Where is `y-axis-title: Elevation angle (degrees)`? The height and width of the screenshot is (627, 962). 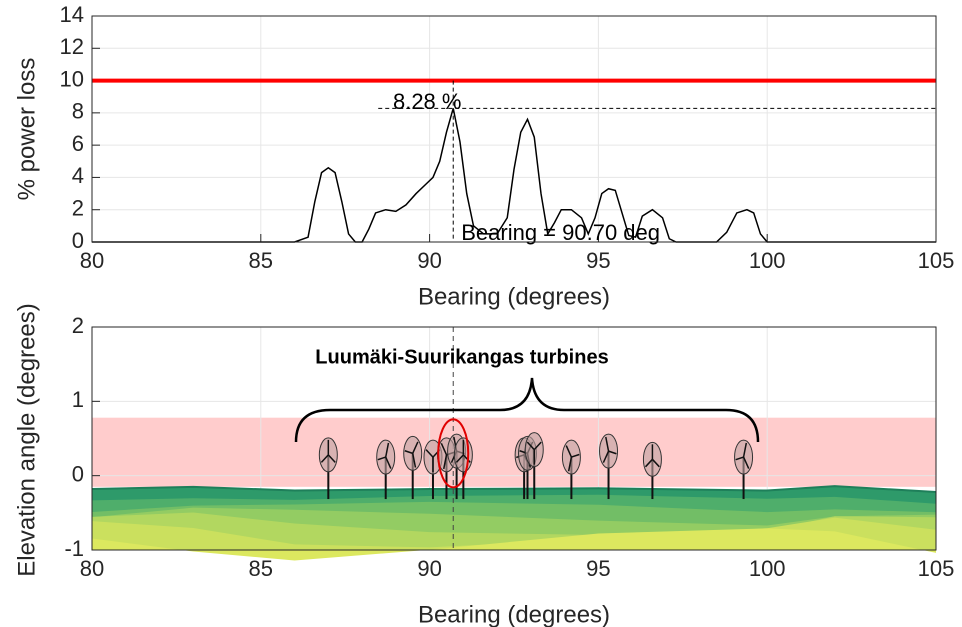 y-axis-title: Elevation angle (degrees) is located at coordinates (26, 440).